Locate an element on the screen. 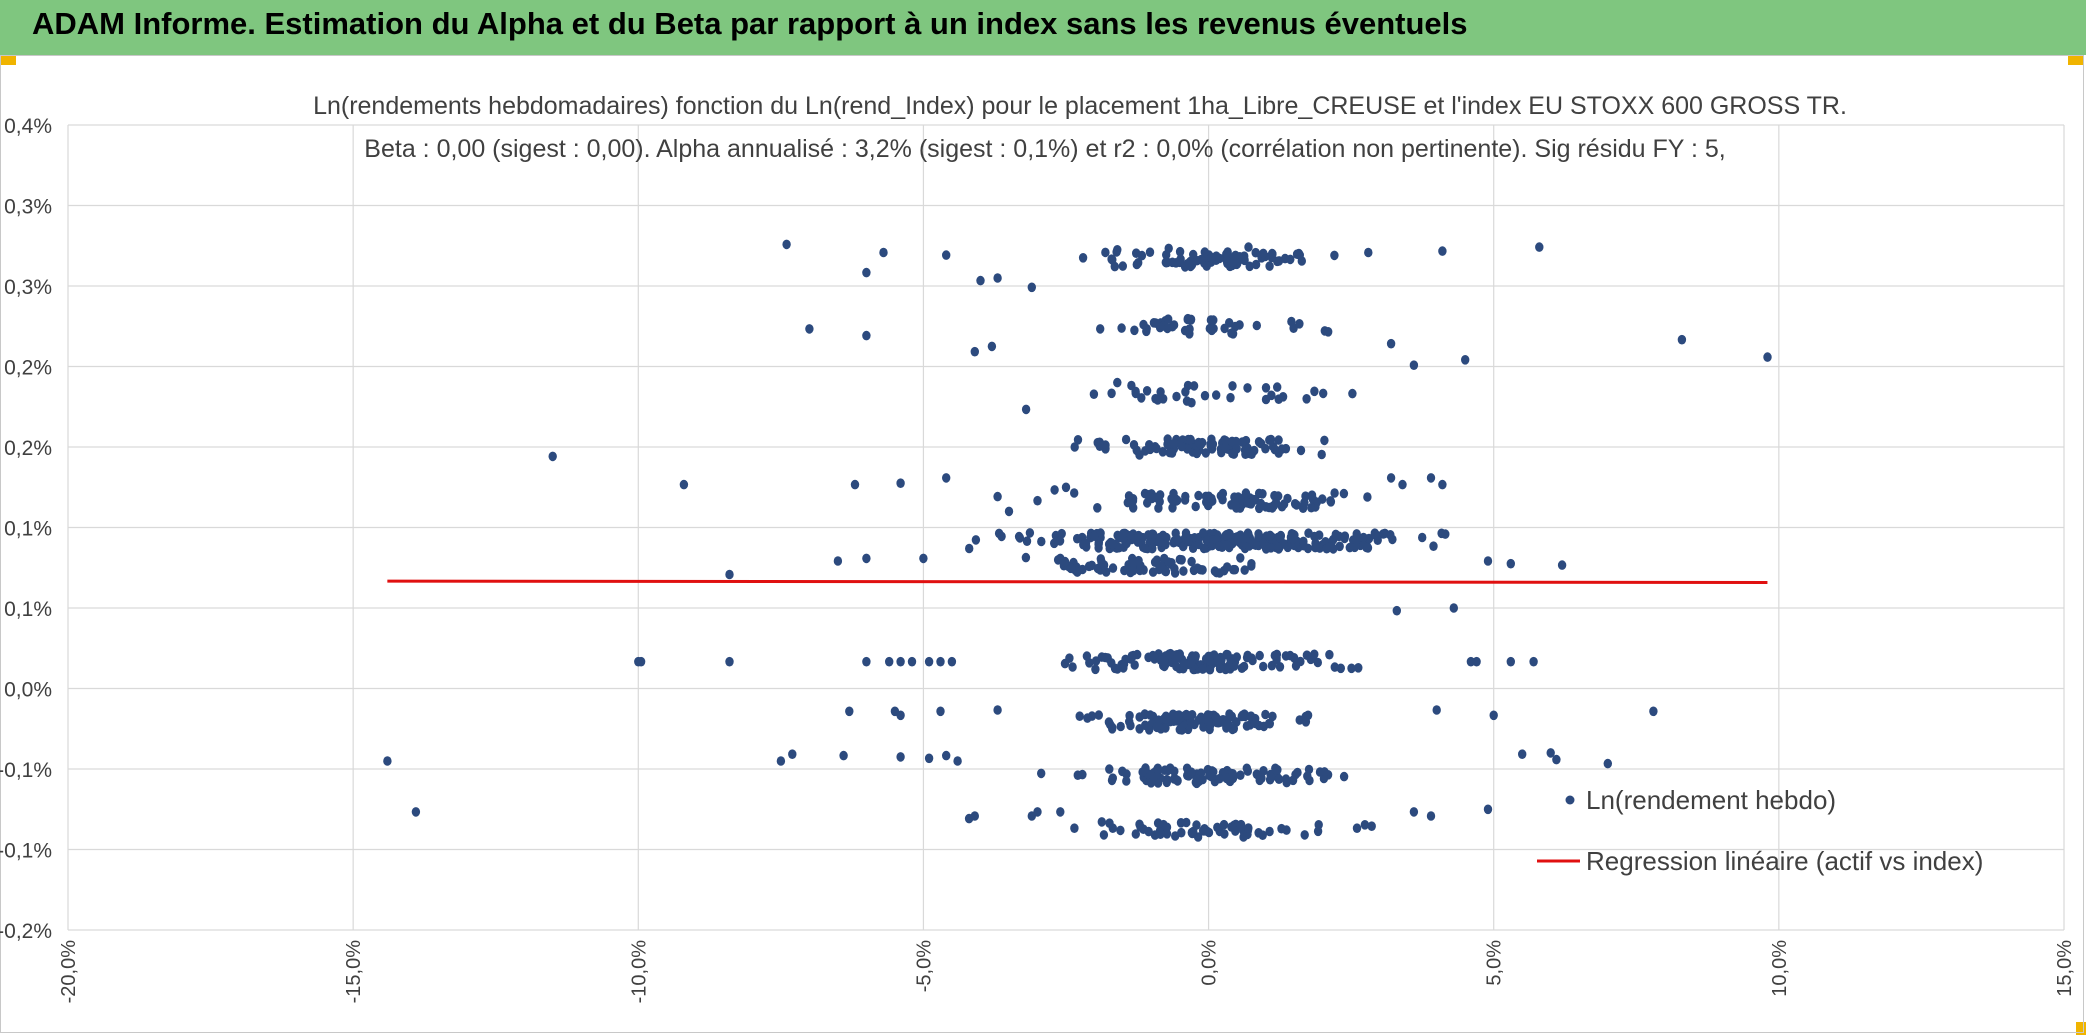 The height and width of the screenshot is (1035, 2086). x-tick-label: -10,0% is located at coordinates (639, 972).